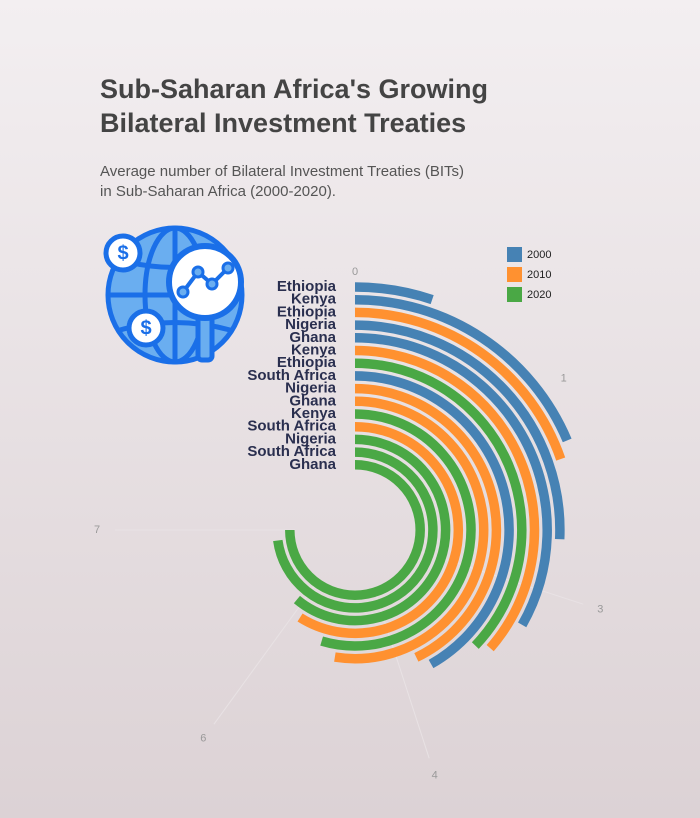 Image resolution: width=700 pixels, height=818 pixels. I want to click on tick-label: 1, so click(564, 378).